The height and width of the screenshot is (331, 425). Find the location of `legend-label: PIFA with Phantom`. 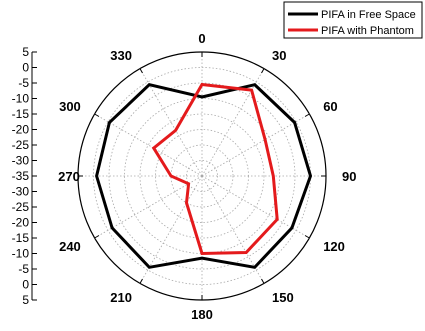

legend-label: PIFA with Phantom is located at coordinates (367, 31).